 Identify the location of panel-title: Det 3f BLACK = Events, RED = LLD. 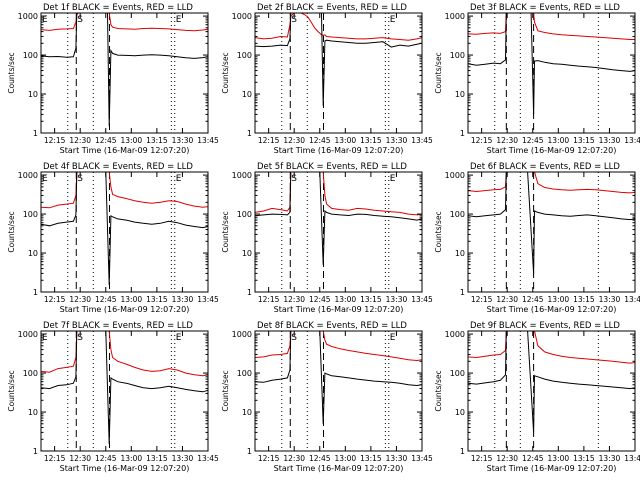
(545, 8).